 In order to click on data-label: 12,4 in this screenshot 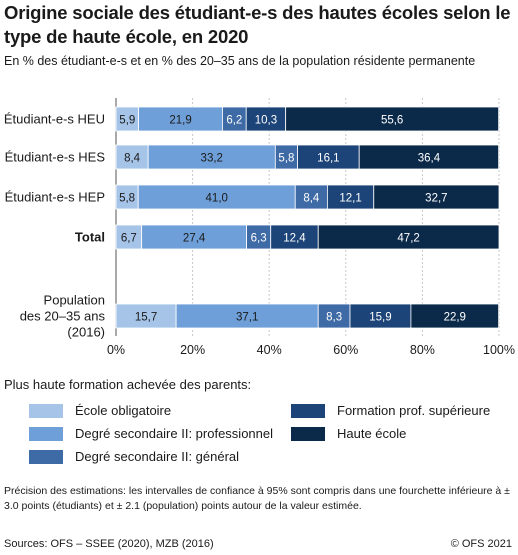, I will do `click(294, 239)`.